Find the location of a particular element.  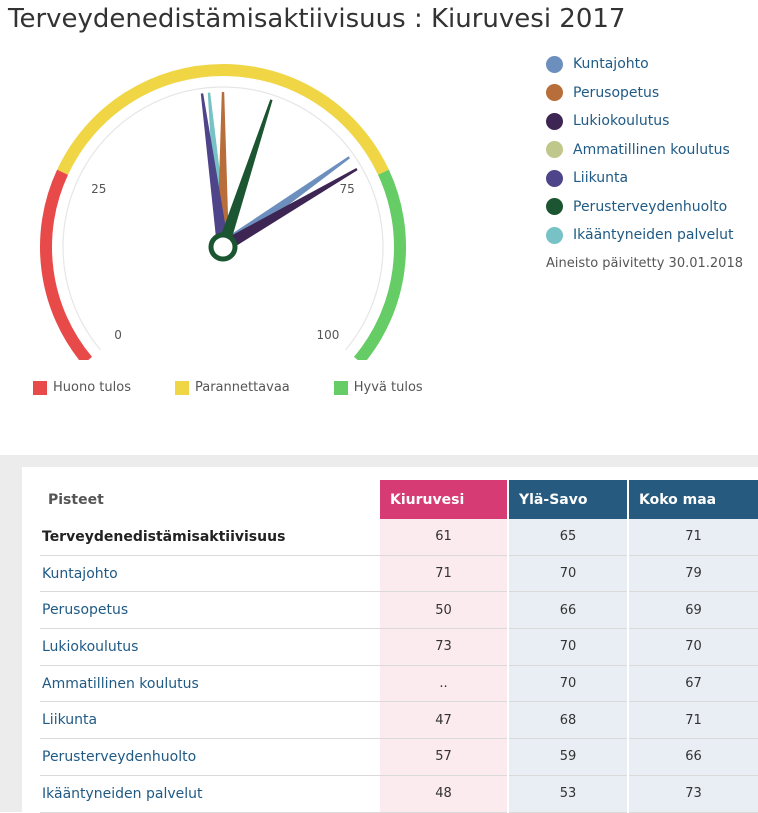

table-row: Terveydenedistämisaktiivisuus 61 65 71 is located at coordinates (399, 537).